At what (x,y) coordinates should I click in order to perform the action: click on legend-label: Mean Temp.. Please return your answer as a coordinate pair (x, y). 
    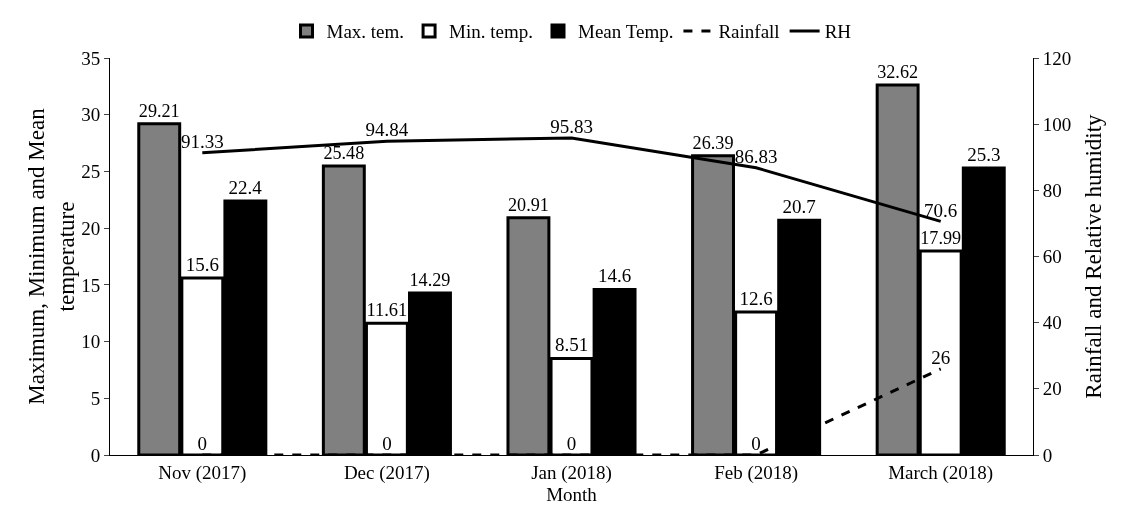
    Looking at the image, I should click on (626, 32).